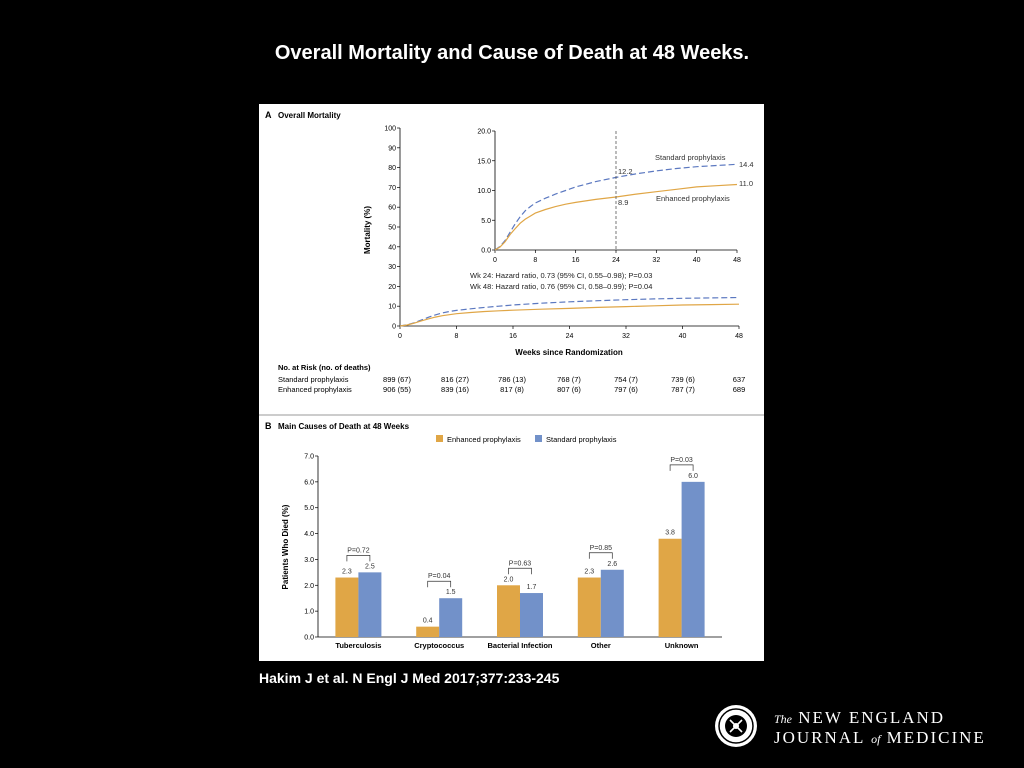 The width and height of the screenshot is (1024, 768). I want to click on bar-category-label: Other, so click(601, 645).